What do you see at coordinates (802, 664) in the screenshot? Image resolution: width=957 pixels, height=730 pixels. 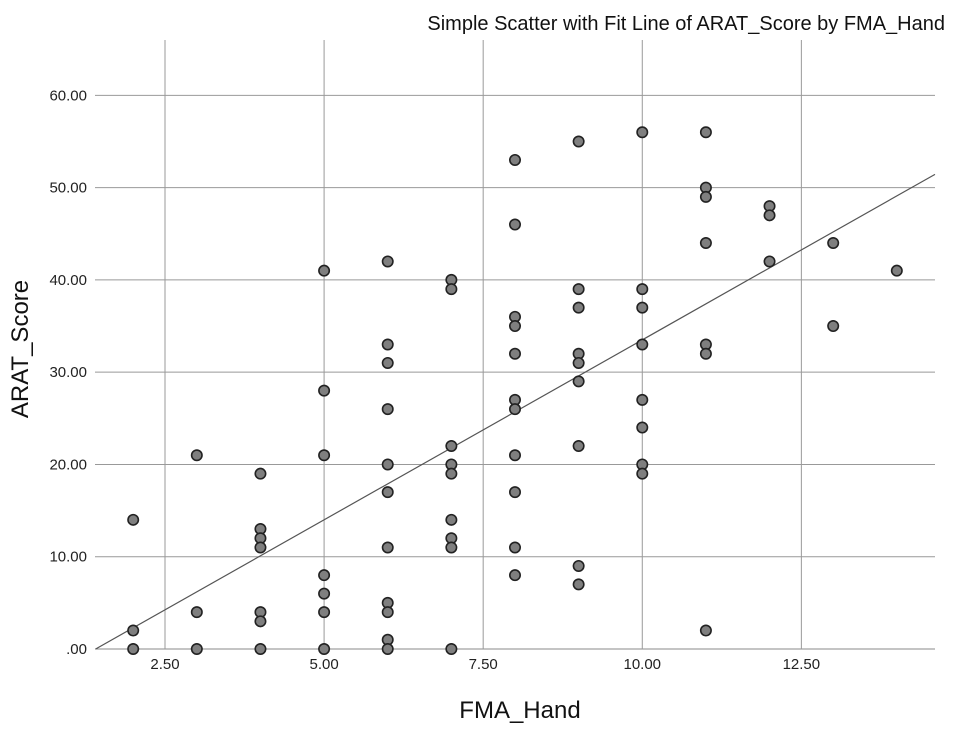 I see `x-tick-label: 12.50` at bounding box center [802, 664].